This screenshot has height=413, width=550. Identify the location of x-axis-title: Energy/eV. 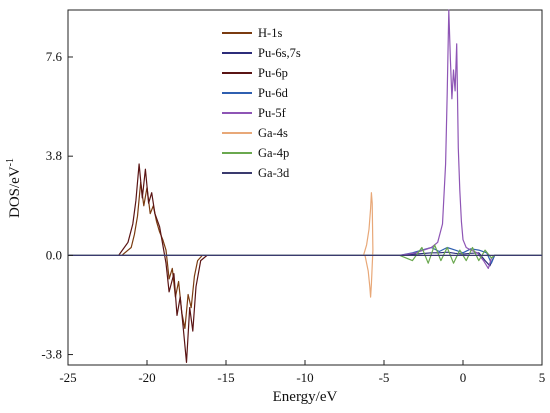
(305, 397).